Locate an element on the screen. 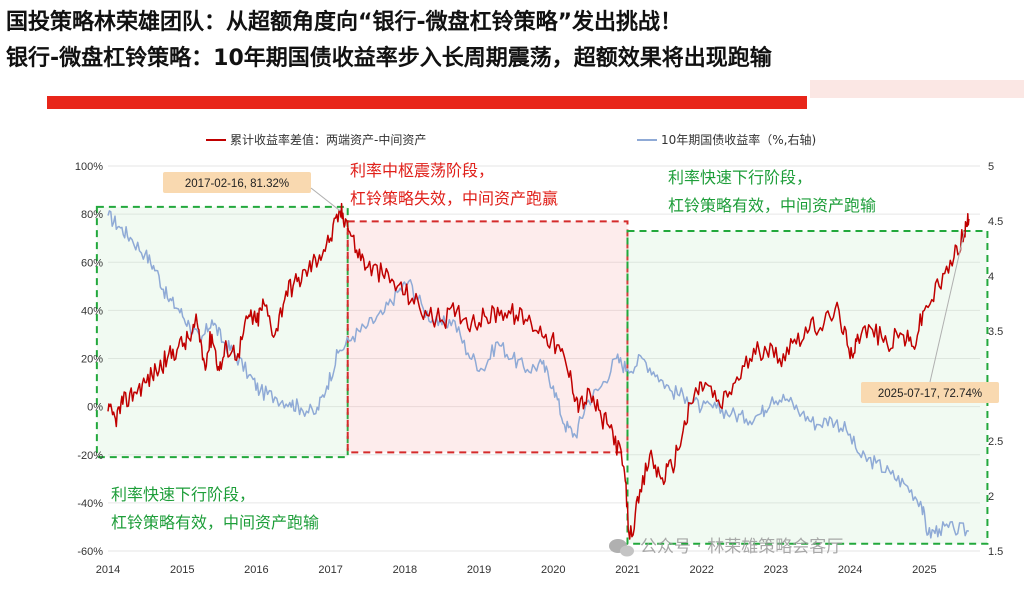  annotation-green-tr-line-1: 利率快速下行阶段， is located at coordinates (740, 177).